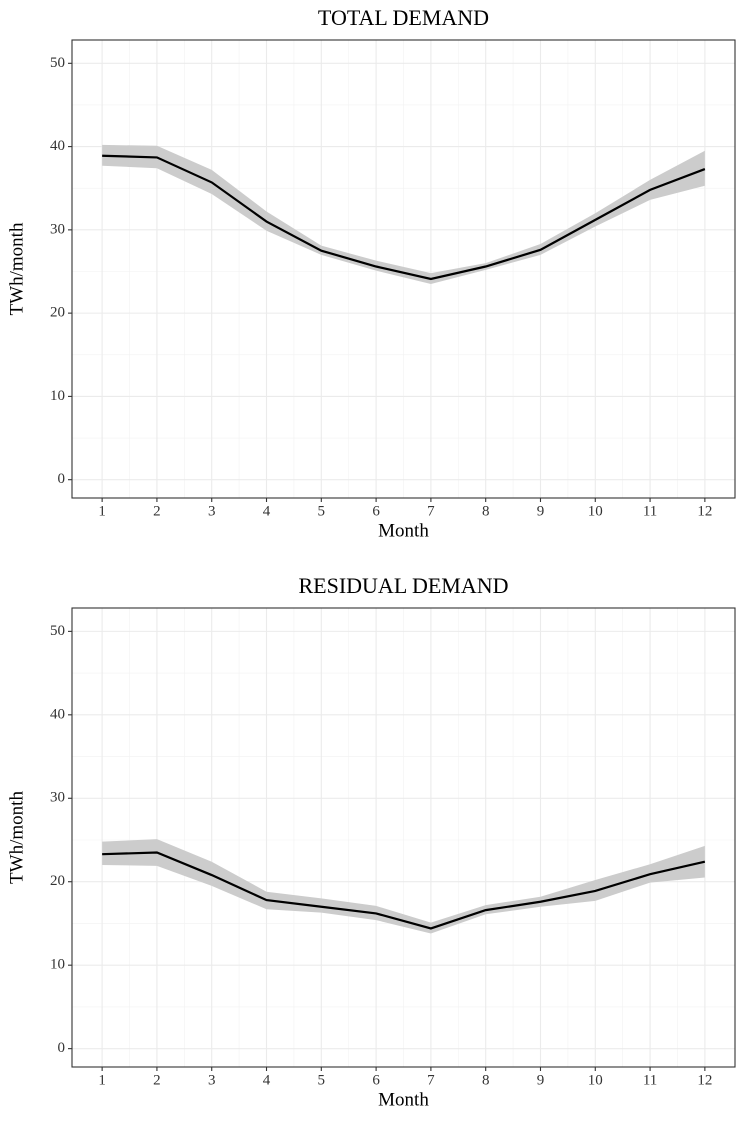  What do you see at coordinates (403, 17) in the screenshot?
I see `chart-title: TOTAL DEMAND` at bounding box center [403, 17].